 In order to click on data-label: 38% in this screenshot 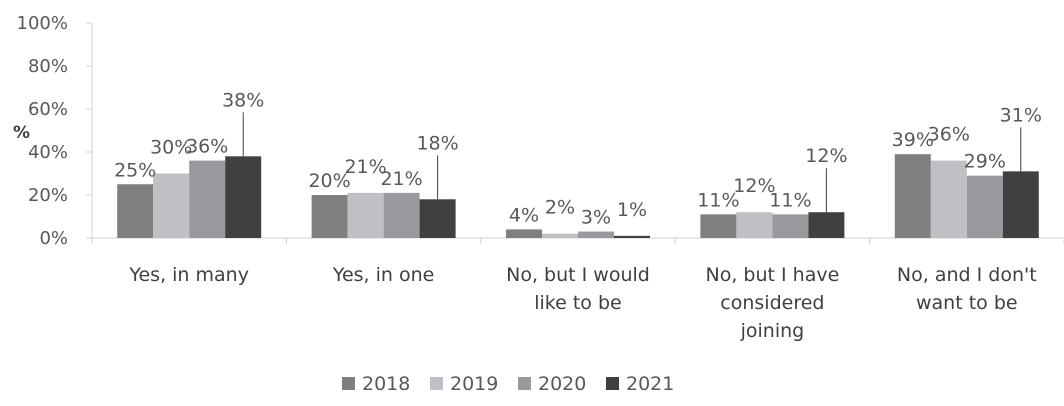, I will do `click(243, 100)`.